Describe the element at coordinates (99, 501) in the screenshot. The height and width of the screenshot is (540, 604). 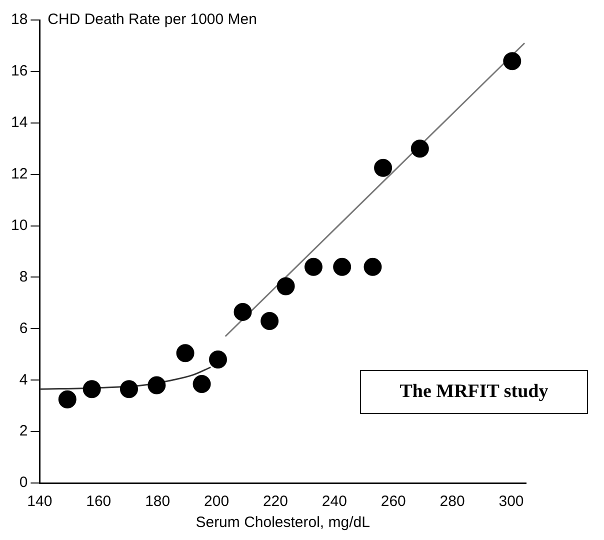
I see `x-tick-label: 160` at that location.